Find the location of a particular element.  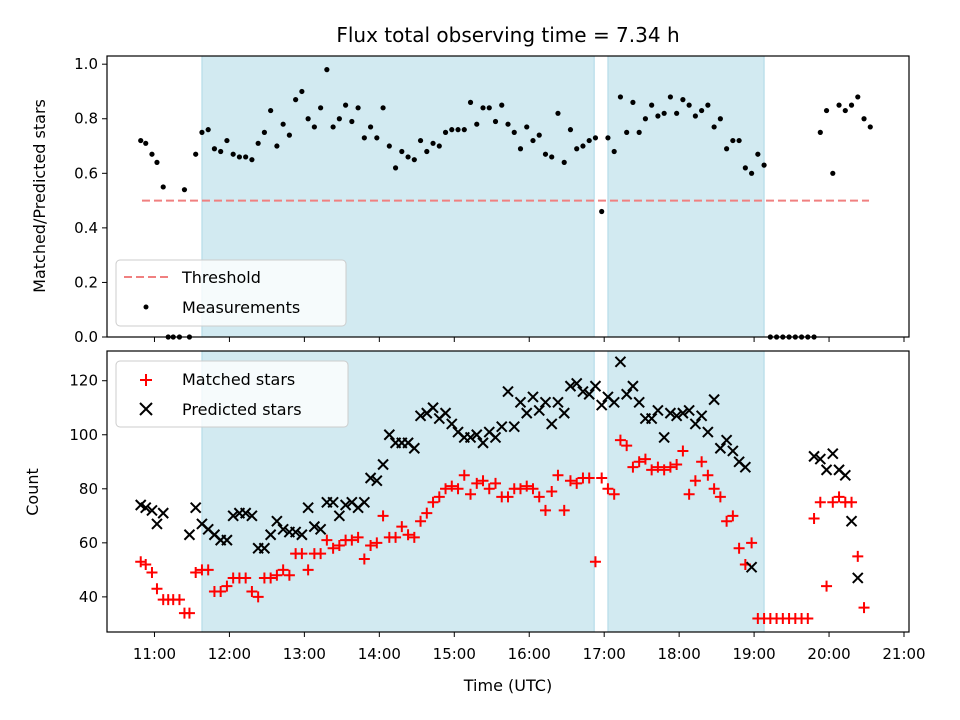

predicted-legend-label: Predicted stars is located at coordinates (242, 409).